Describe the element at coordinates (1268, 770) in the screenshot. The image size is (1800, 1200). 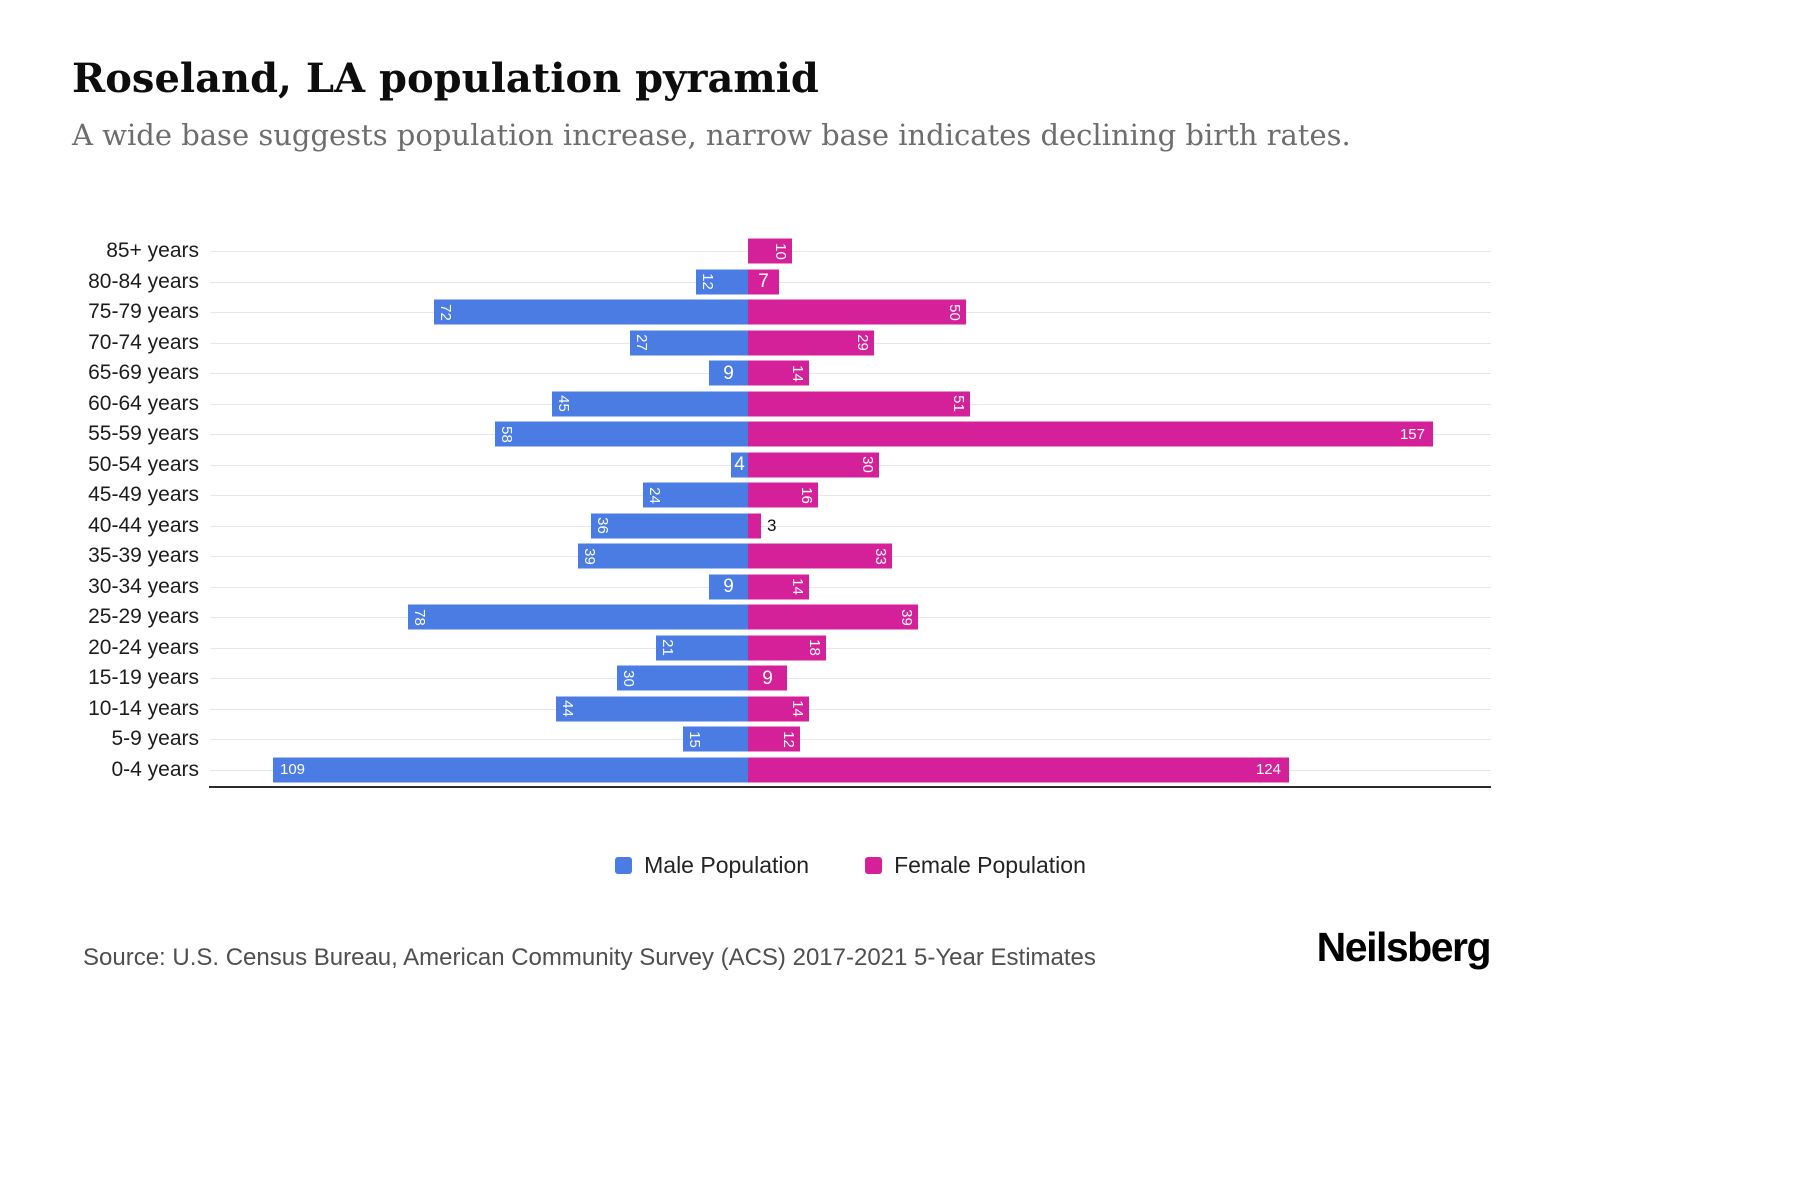
I see `bar-value-label: 124` at that location.